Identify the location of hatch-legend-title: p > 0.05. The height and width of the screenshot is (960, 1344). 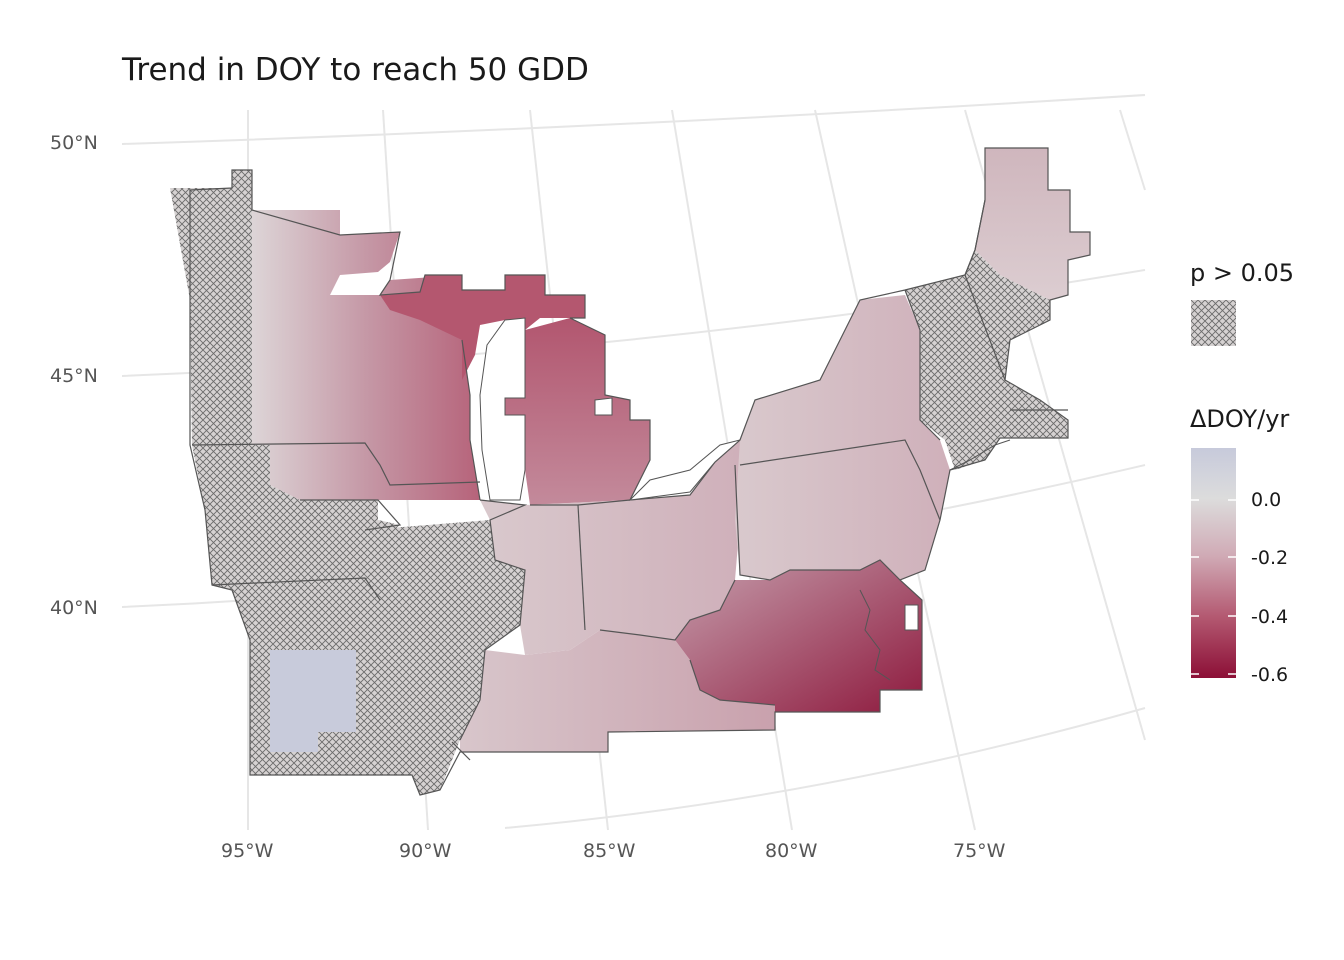
(1242, 273).